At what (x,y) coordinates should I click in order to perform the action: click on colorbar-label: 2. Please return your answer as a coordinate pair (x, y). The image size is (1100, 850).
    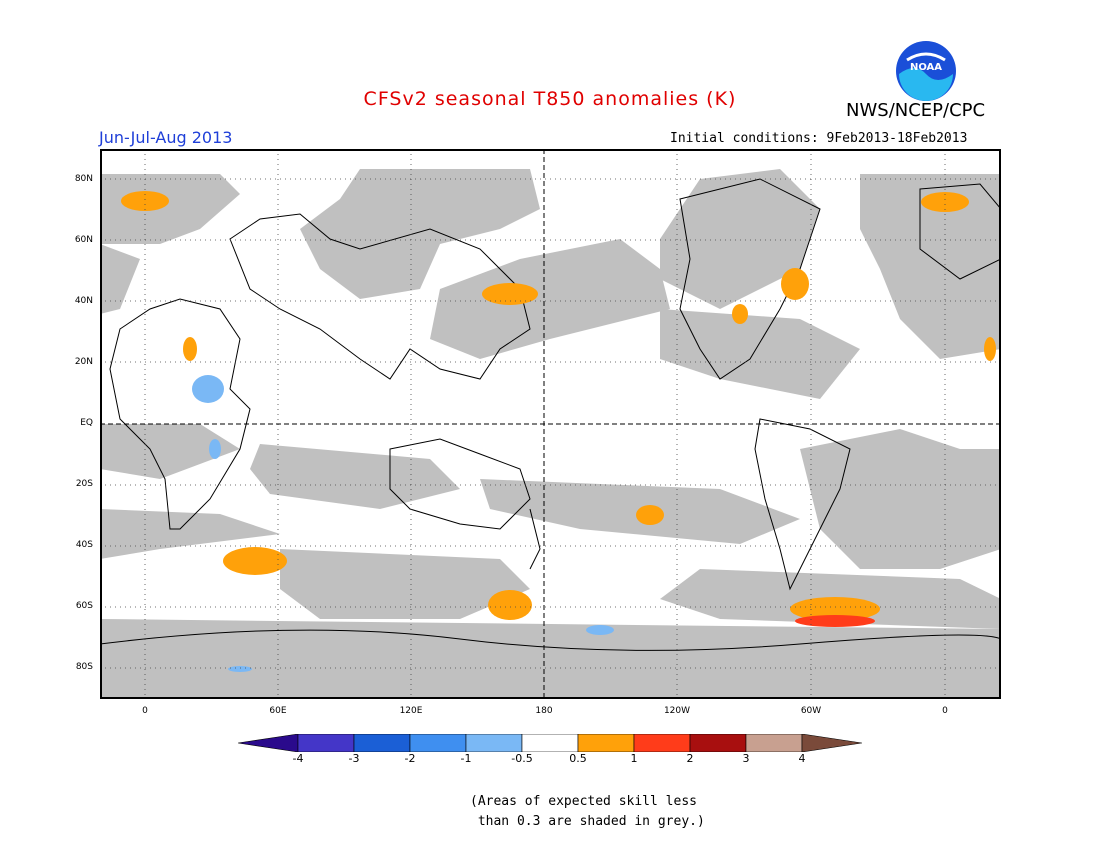
    Looking at the image, I should click on (690, 758).